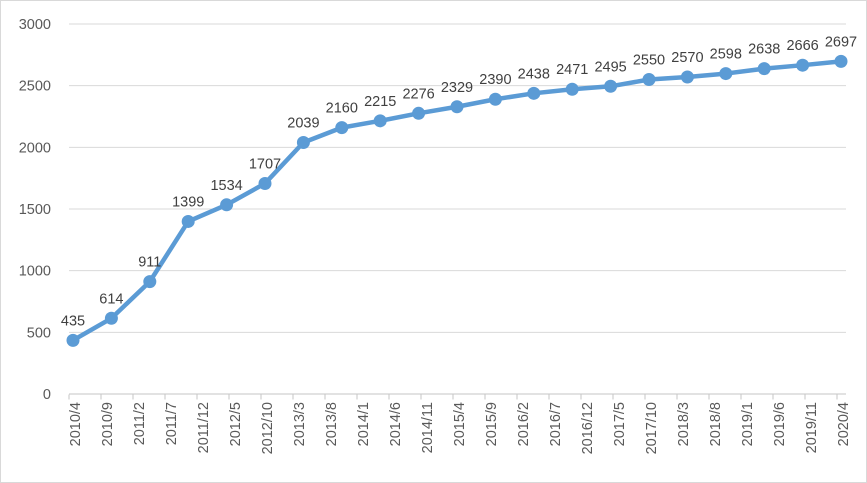 The image size is (867, 483). Describe the element at coordinates (204, 427) in the screenshot. I see `x-axis-label: 2011/12` at that location.